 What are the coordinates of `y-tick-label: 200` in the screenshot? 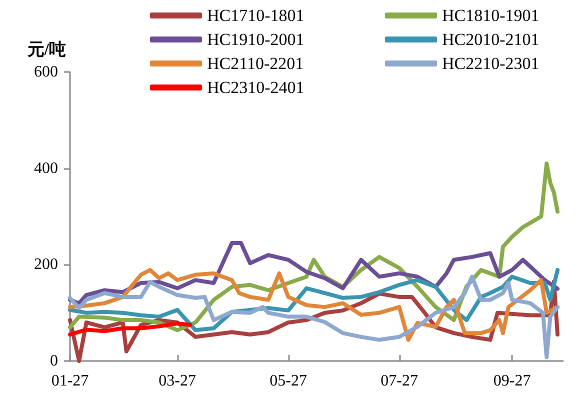 It's located at (46, 265).